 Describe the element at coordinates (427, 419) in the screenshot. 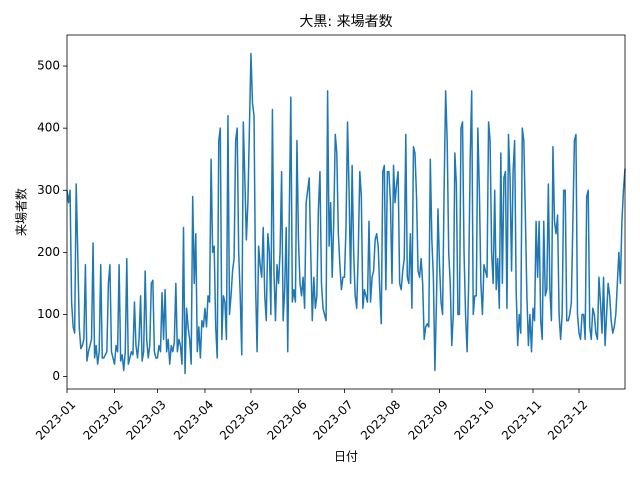

I see `x-tick-label: 2023-09` at that location.